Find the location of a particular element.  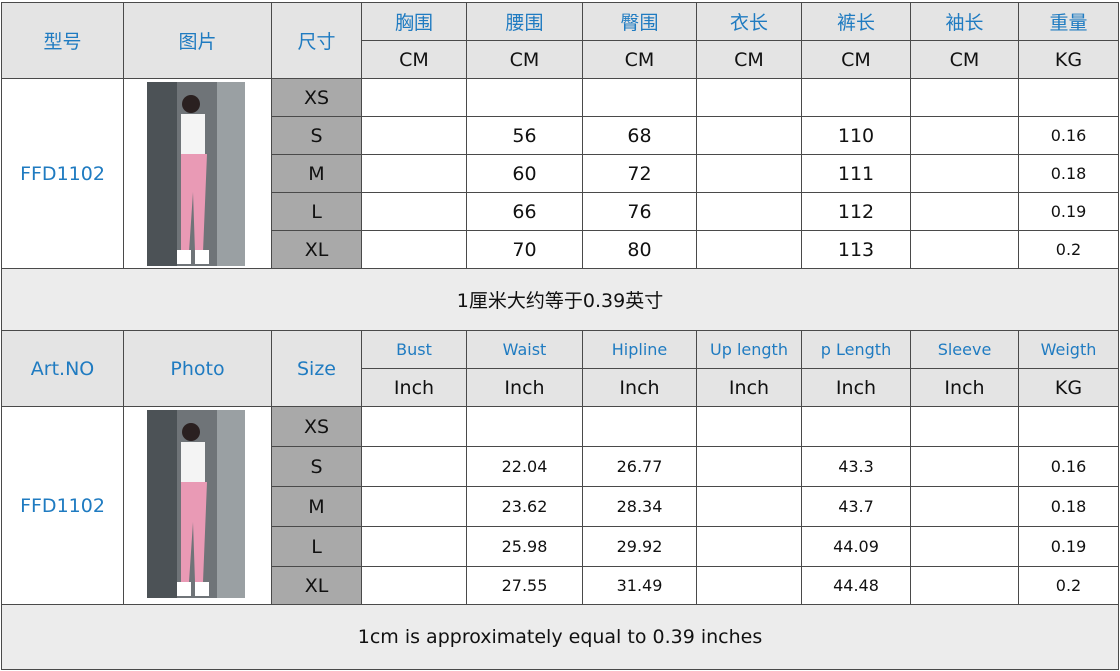

header-cell: Bust is located at coordinates (414, 349).